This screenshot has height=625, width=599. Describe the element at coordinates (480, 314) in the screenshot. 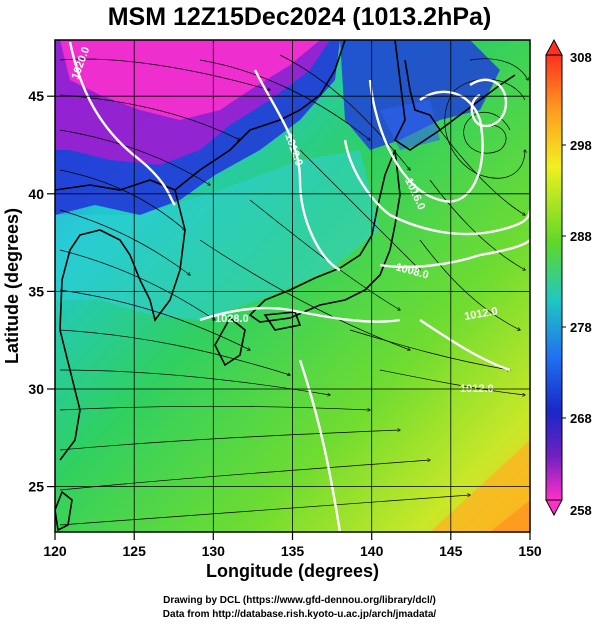

I see `isobar-label-1012-b: 1012.0` at that location.